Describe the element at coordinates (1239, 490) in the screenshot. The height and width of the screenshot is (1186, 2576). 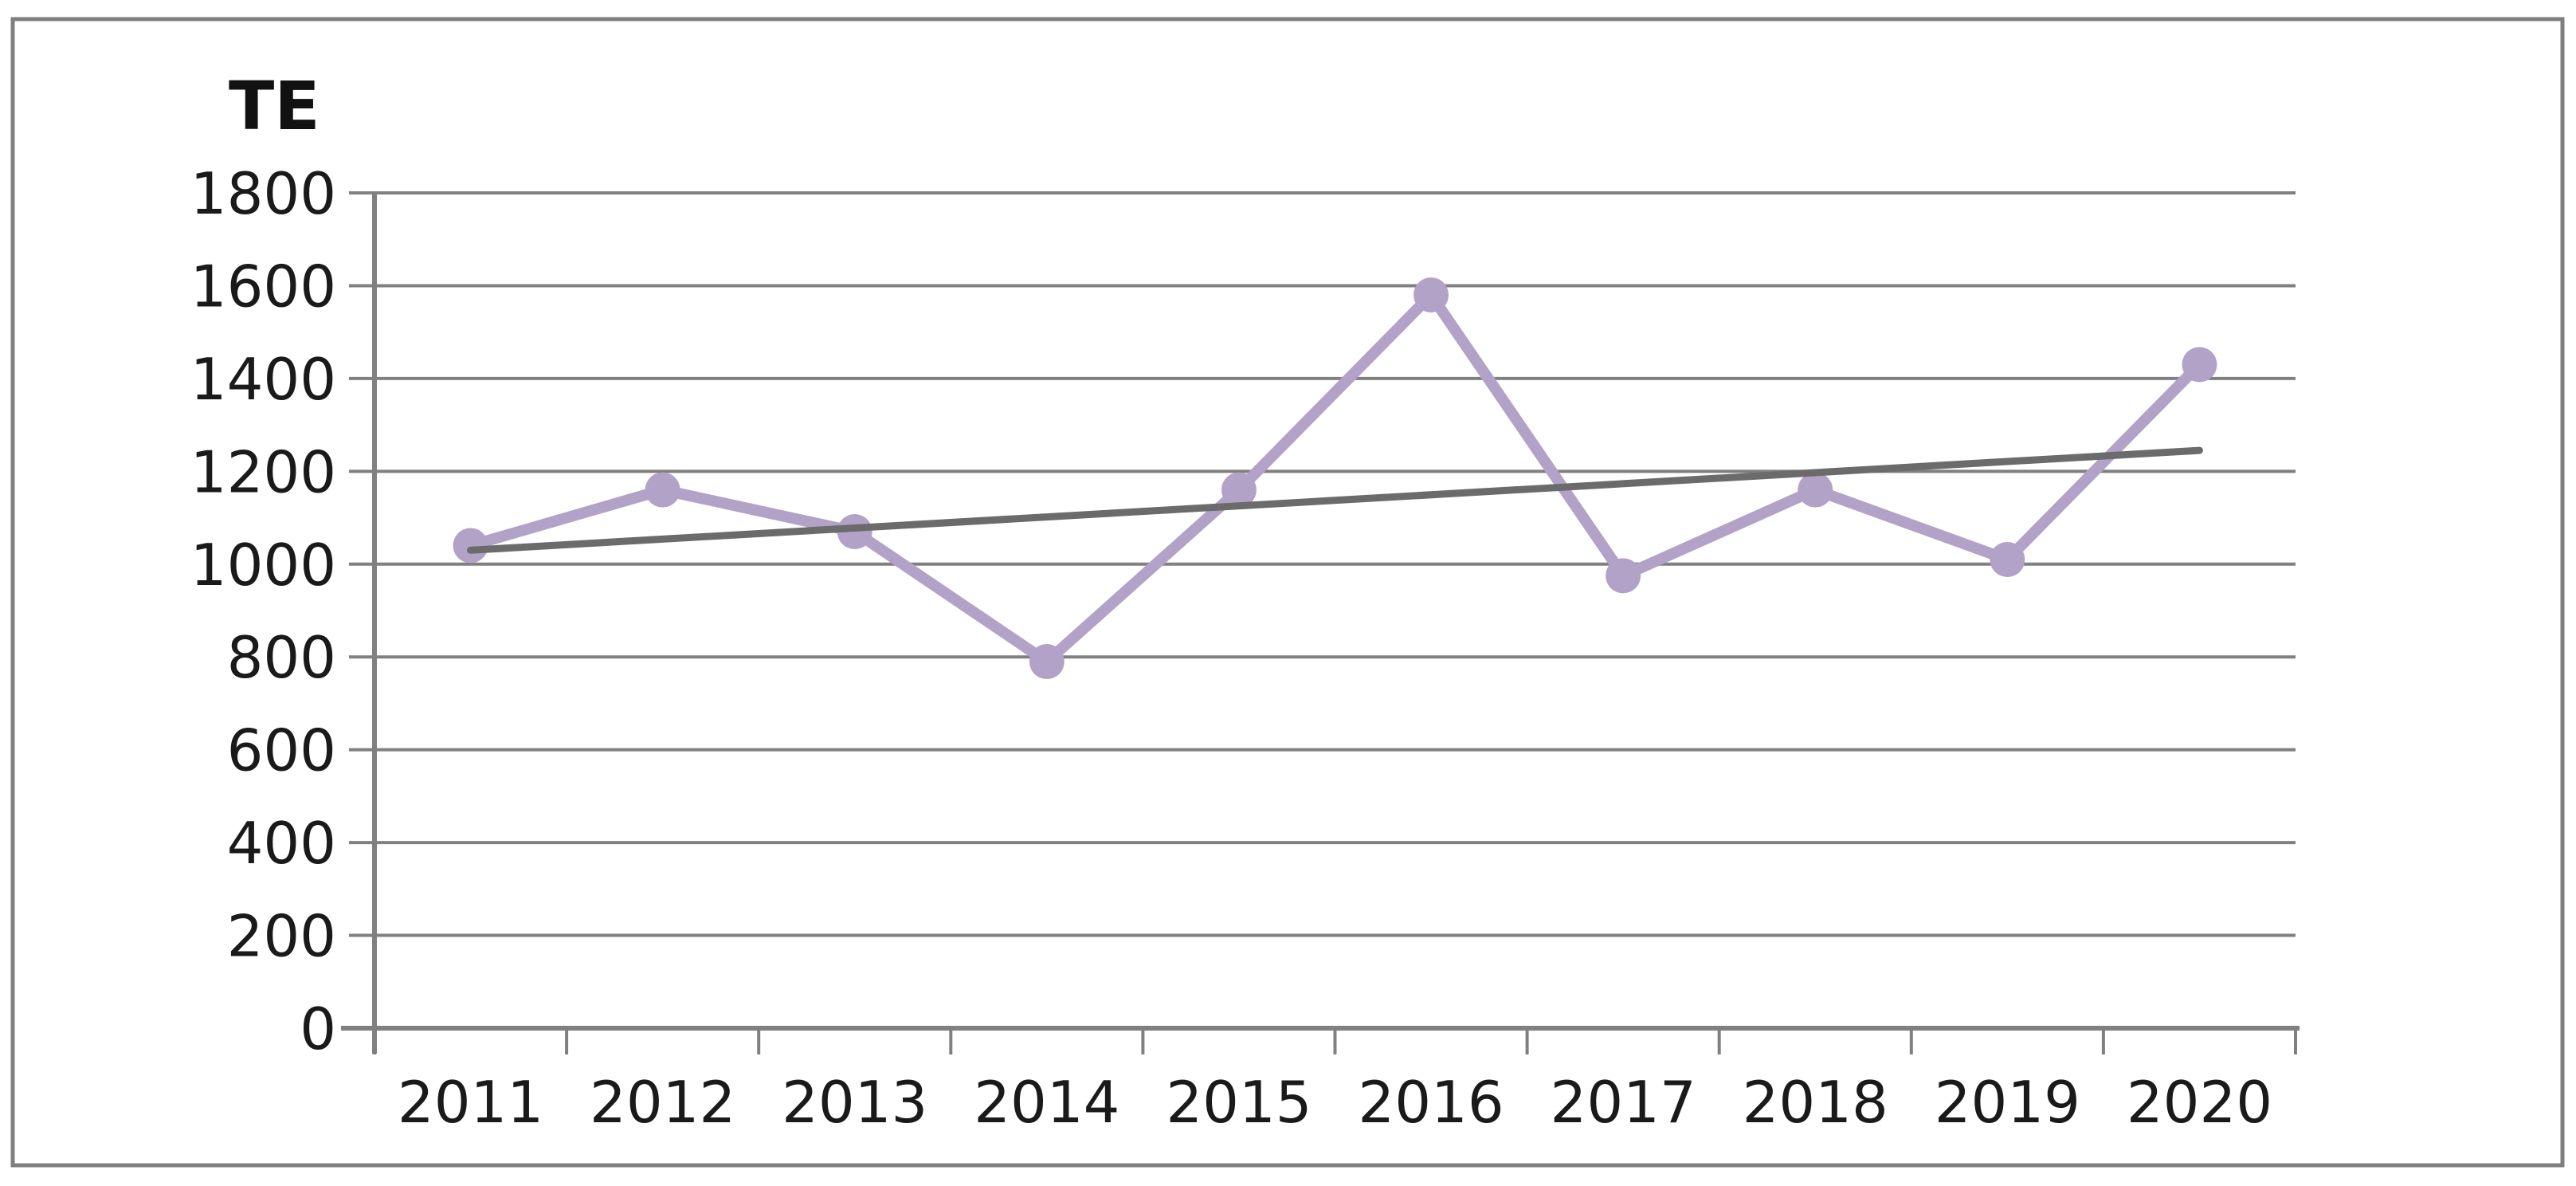
I see `data-point-2015` at that location.